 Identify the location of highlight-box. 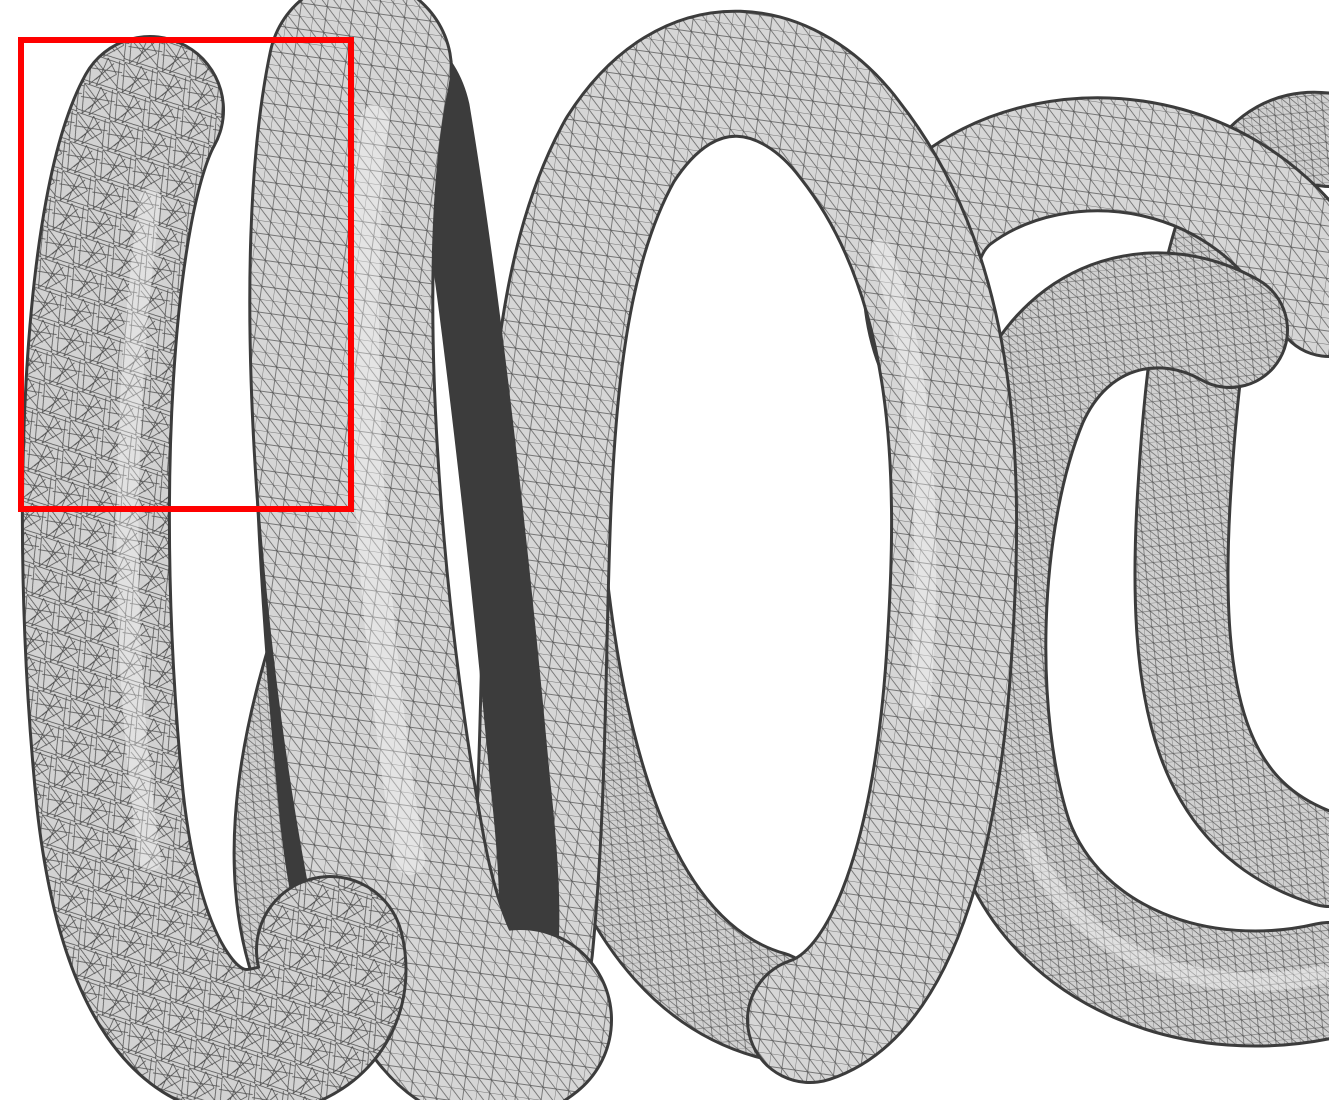
(186, 274).